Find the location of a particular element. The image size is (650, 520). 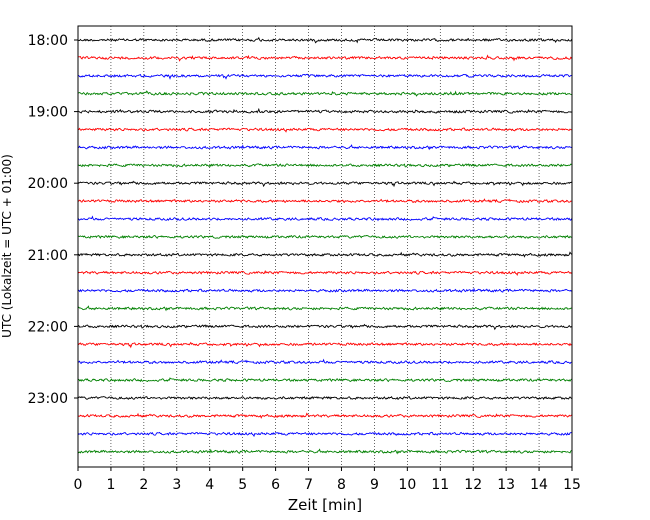

x-tick-label: 1 is located at coordinates (110, 485).